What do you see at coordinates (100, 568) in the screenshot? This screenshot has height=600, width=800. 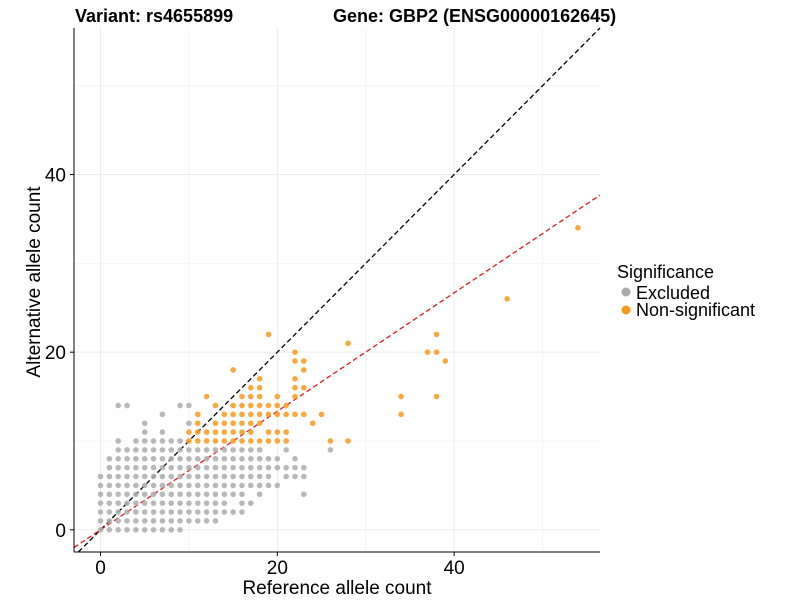 I see `x-tick-label-0: 0` at bounding box center [100, 568].